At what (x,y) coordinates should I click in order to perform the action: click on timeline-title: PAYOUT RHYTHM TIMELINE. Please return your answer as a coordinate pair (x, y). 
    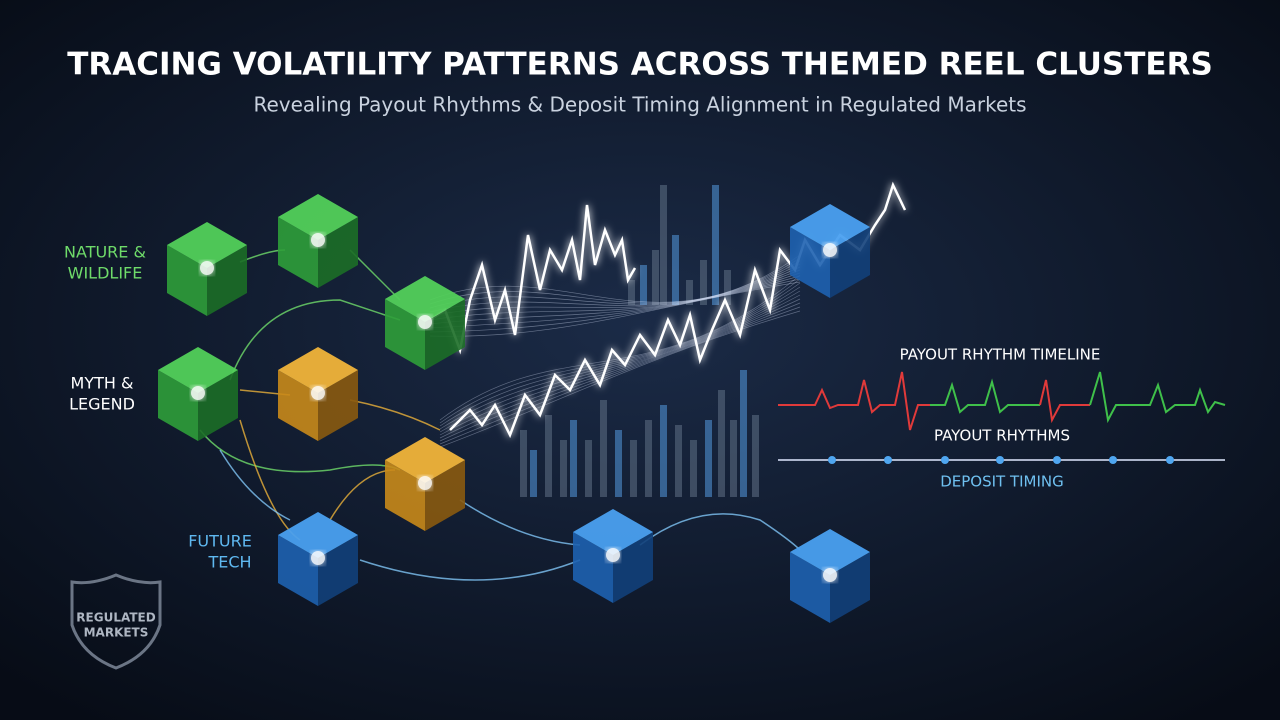
    Looking at the image, I should click on (1000, 355).